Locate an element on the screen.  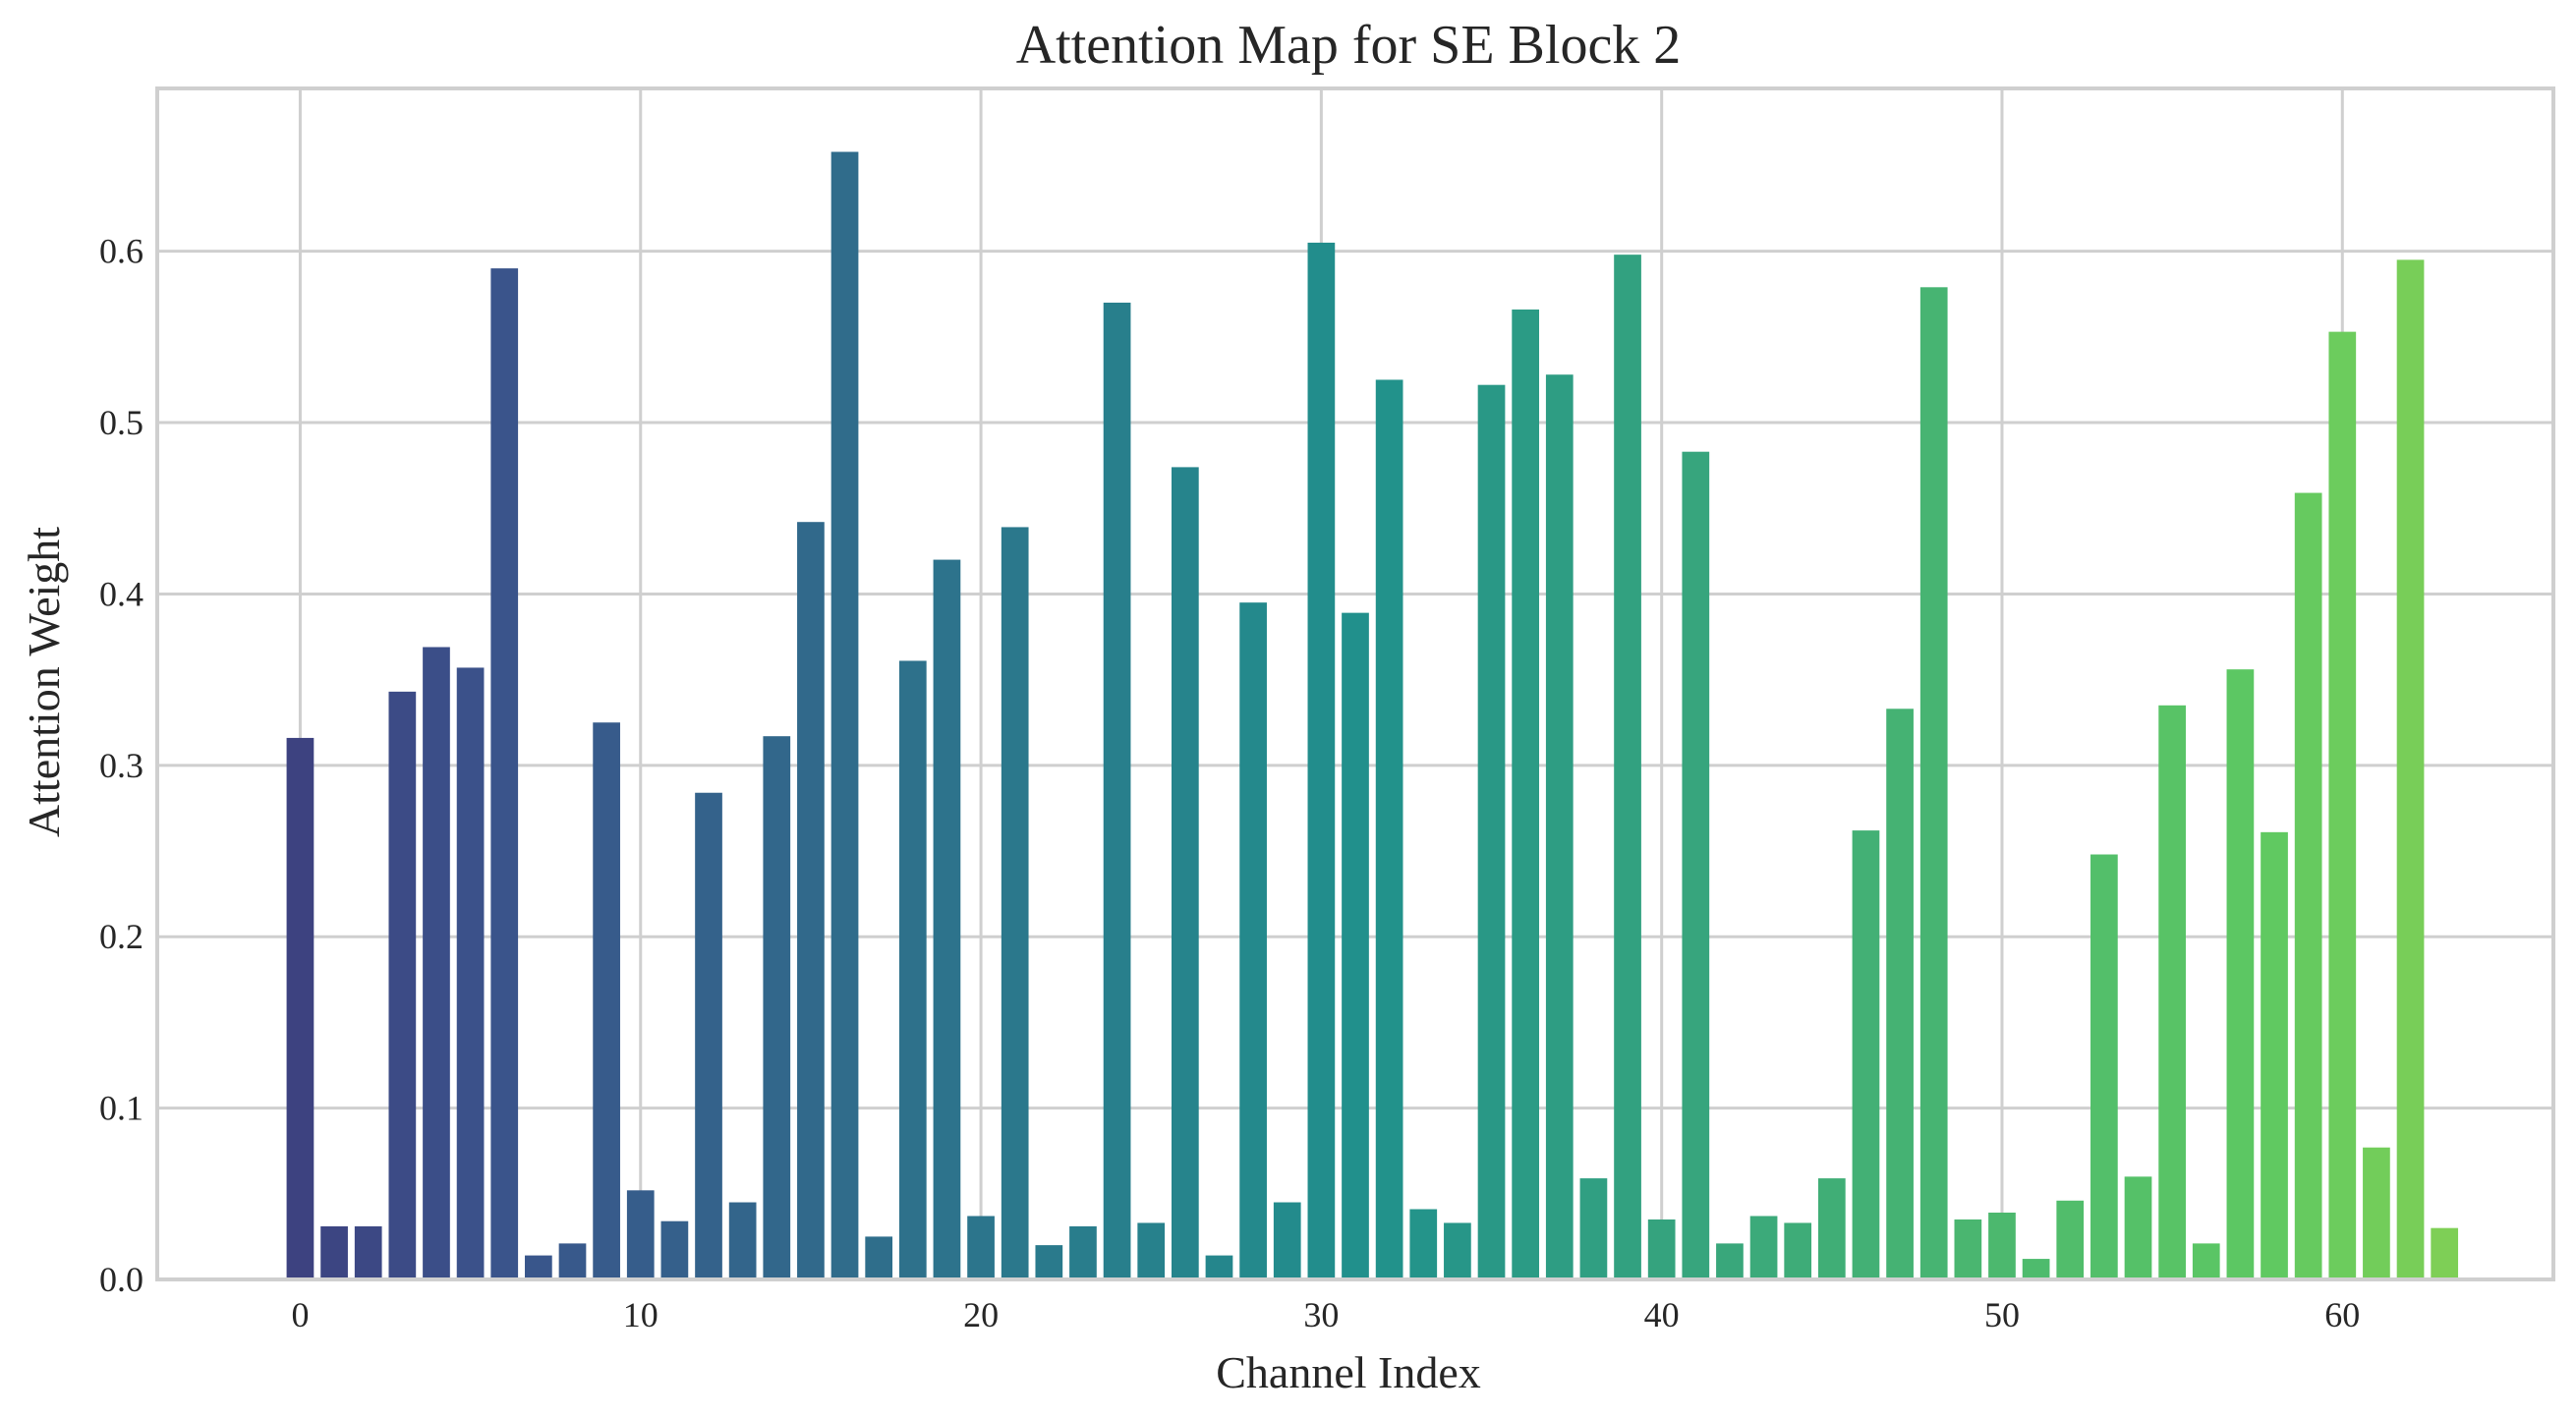
y-tick-label: 0.5 is located at coordinates (121, 423).